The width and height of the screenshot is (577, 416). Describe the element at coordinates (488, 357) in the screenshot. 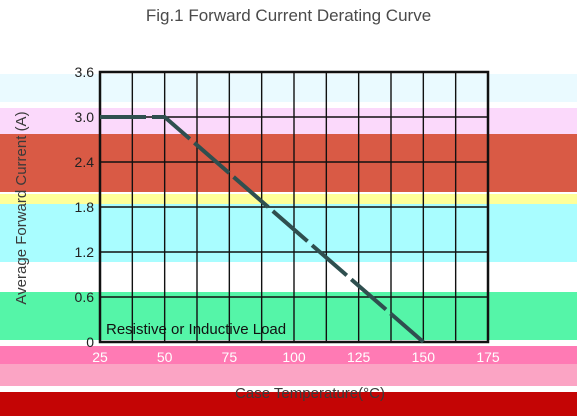

I see `x-tick-label: 175` at that location.